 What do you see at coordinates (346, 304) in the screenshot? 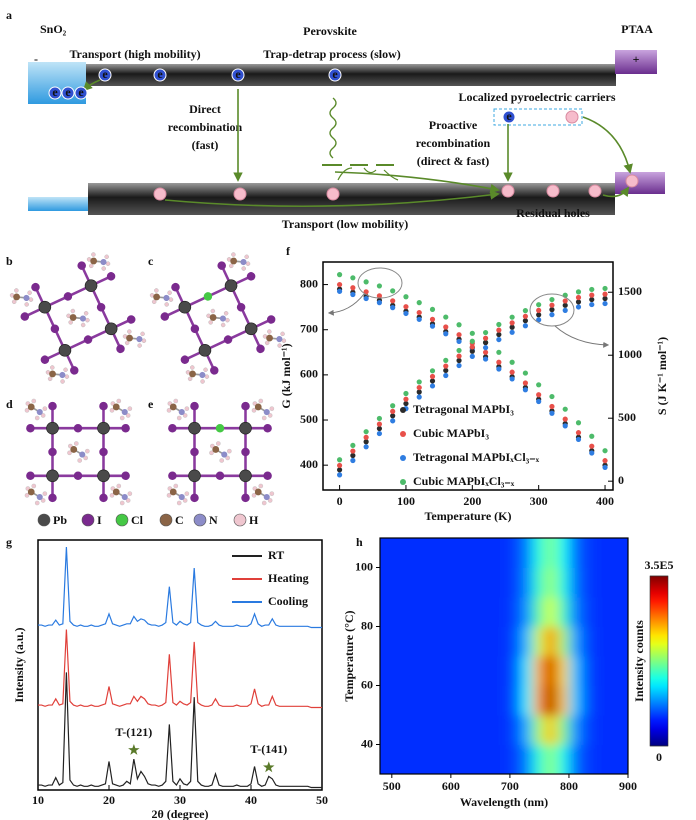
I see `annotation-arrow` at bounding box center [346, 304].